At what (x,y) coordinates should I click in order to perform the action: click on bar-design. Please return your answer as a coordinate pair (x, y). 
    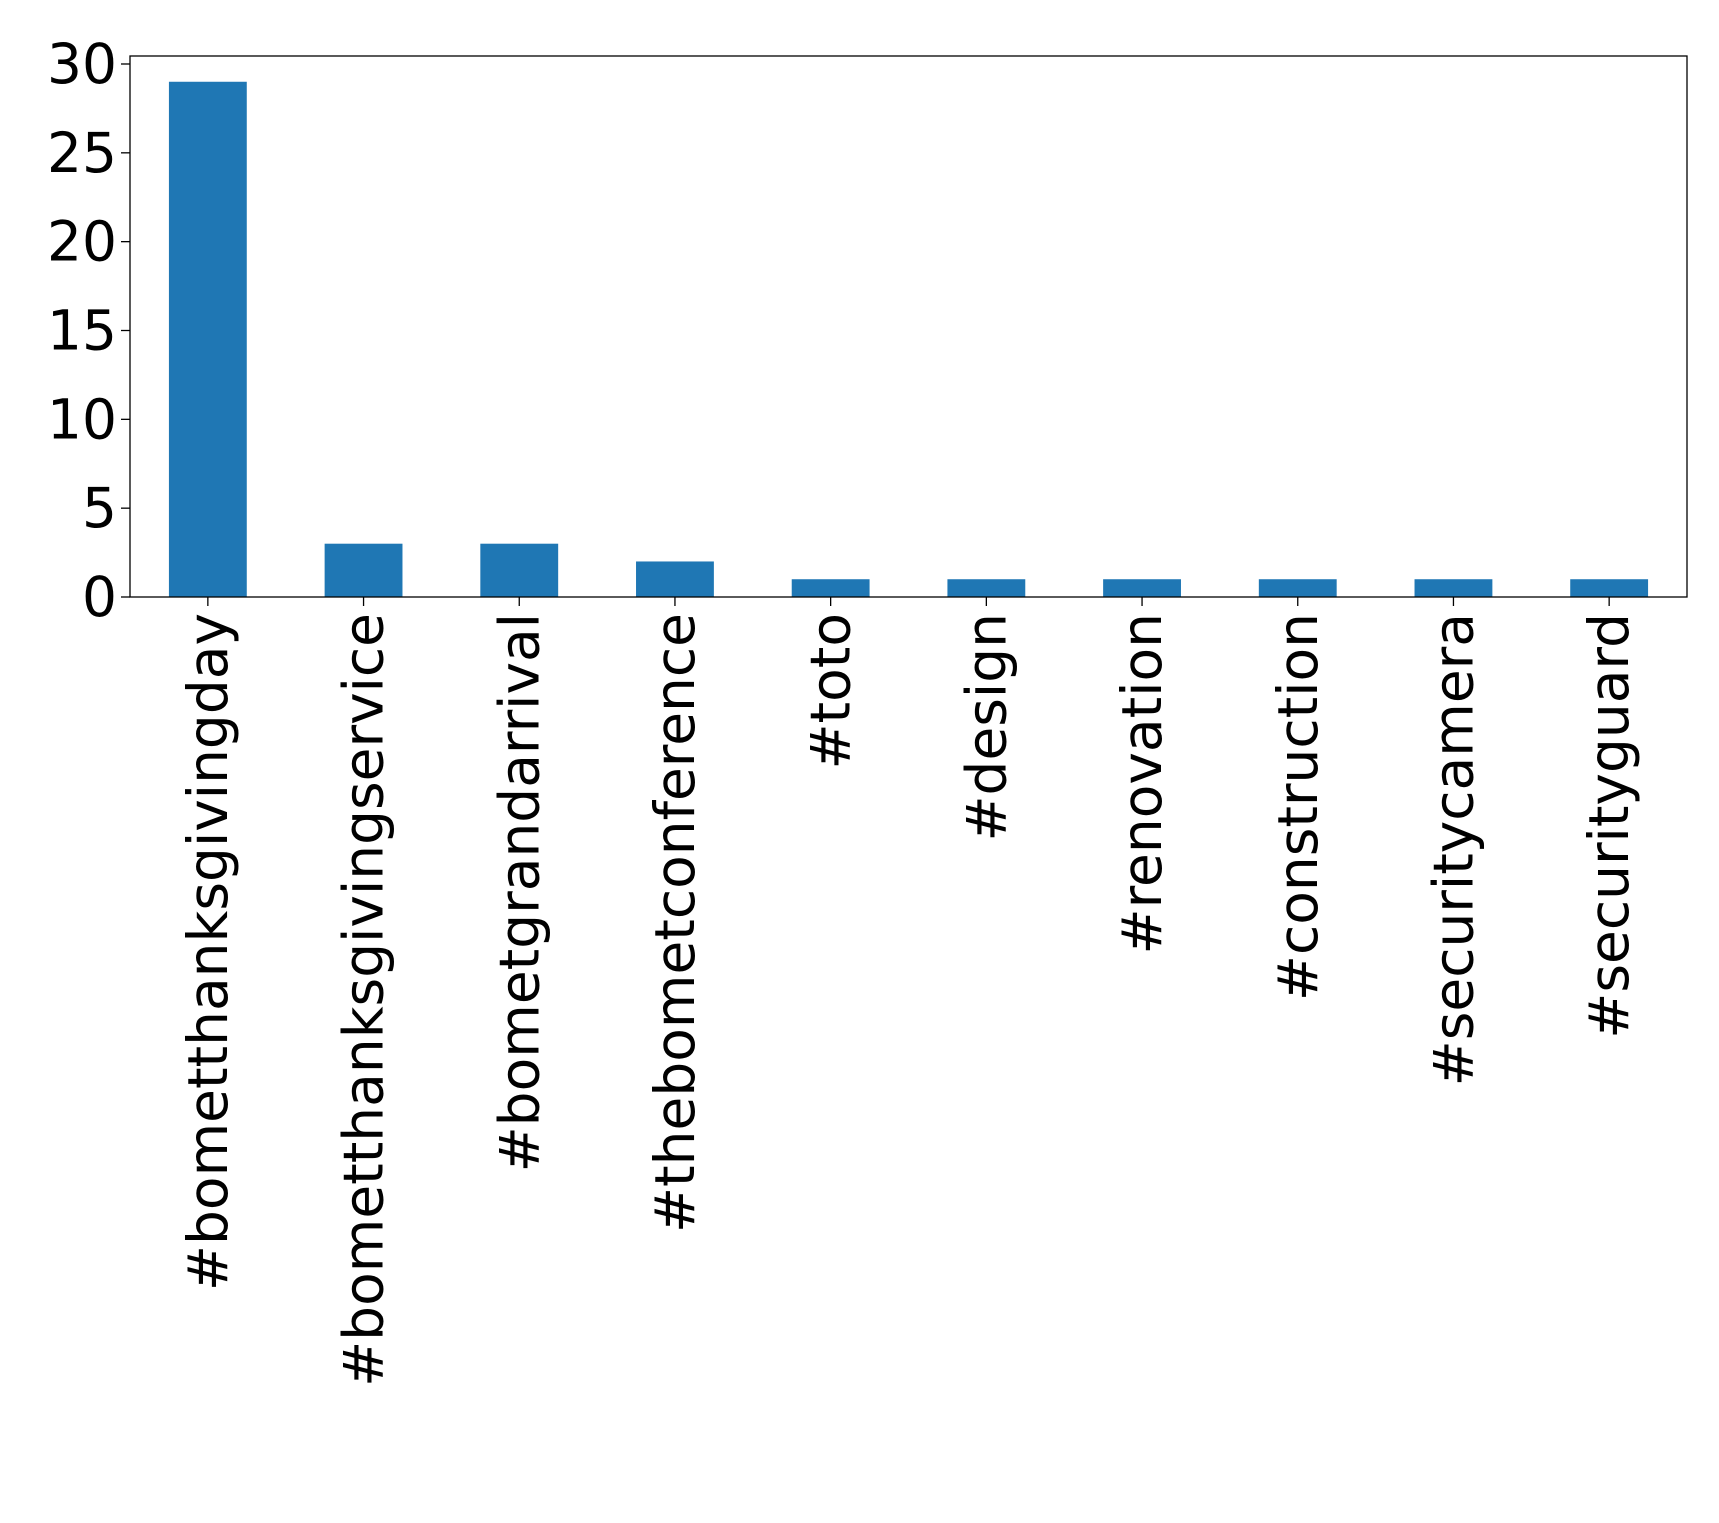
    Looking at the image, I should click on (986, 588).